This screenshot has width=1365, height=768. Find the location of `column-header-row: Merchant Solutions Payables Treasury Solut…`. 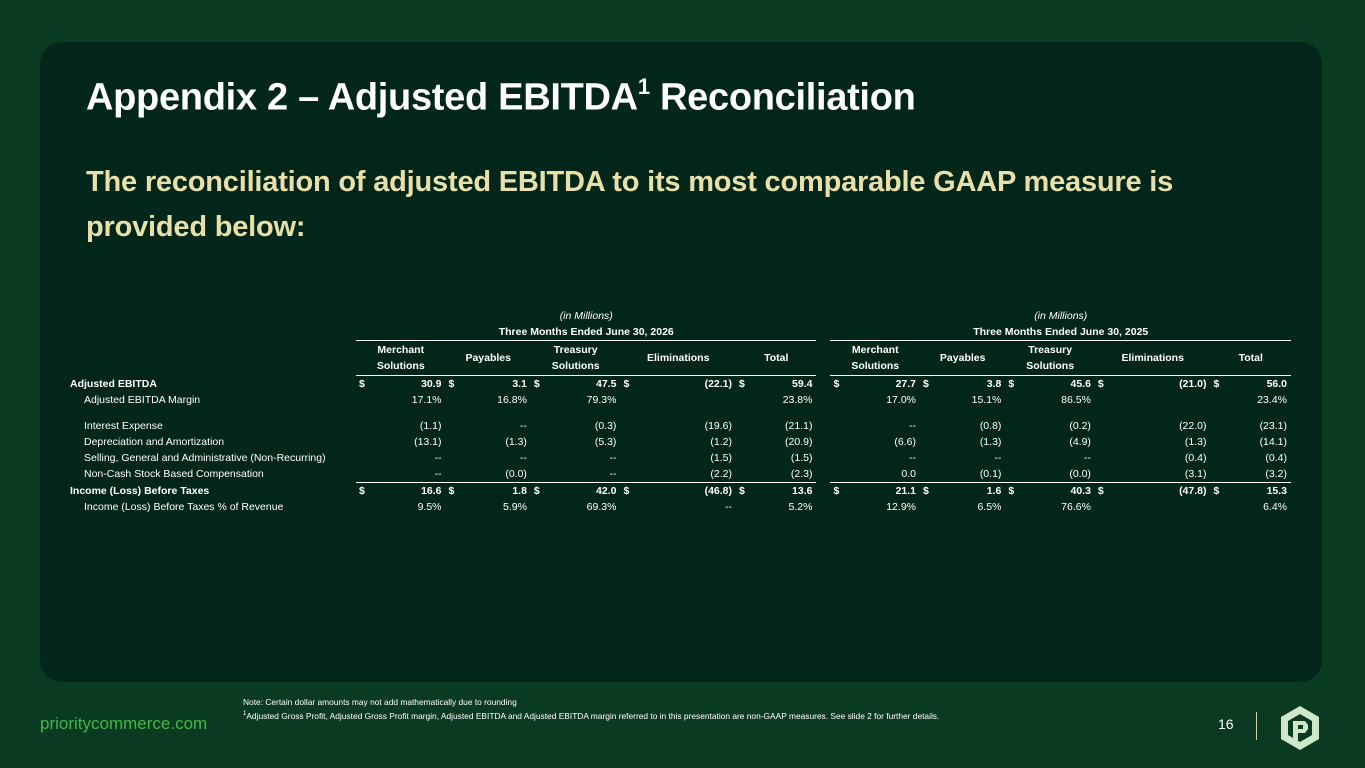

column-header-row: Merchant Solutions Payables Treasury Solut… is located at coordinates (678, 358).